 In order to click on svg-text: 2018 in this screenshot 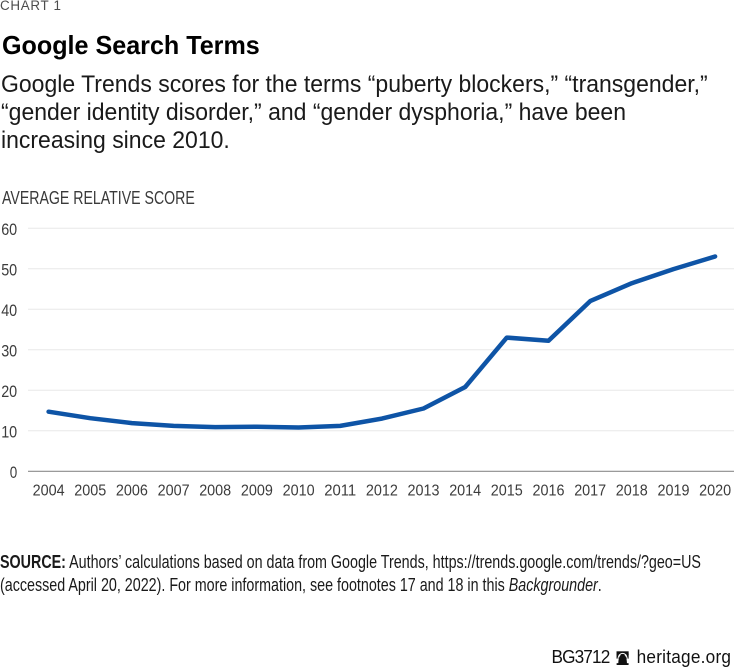, I will do `click(632, 491)`.